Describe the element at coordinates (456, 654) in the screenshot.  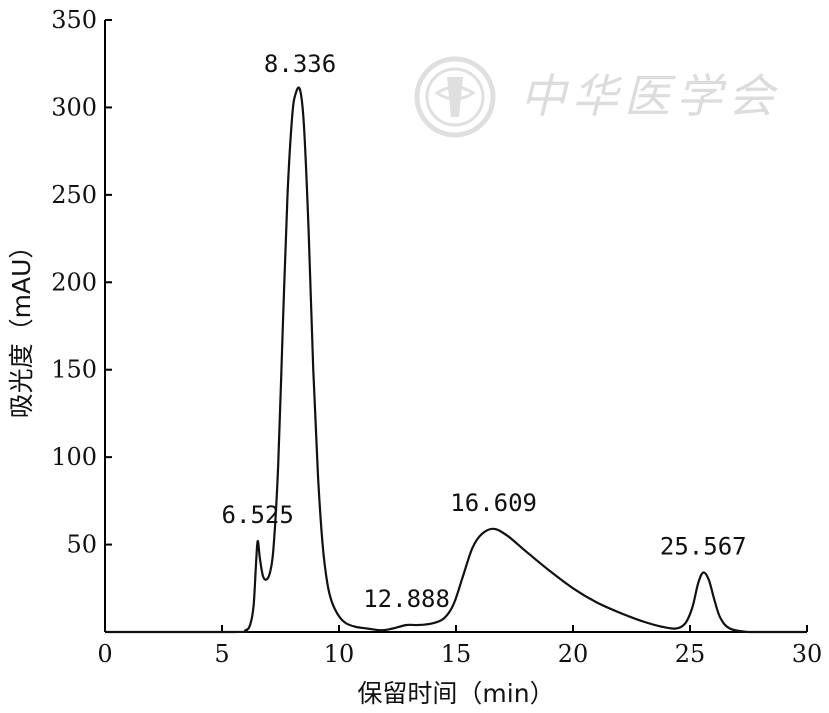
I see `x-tick-label: 15` at that location.